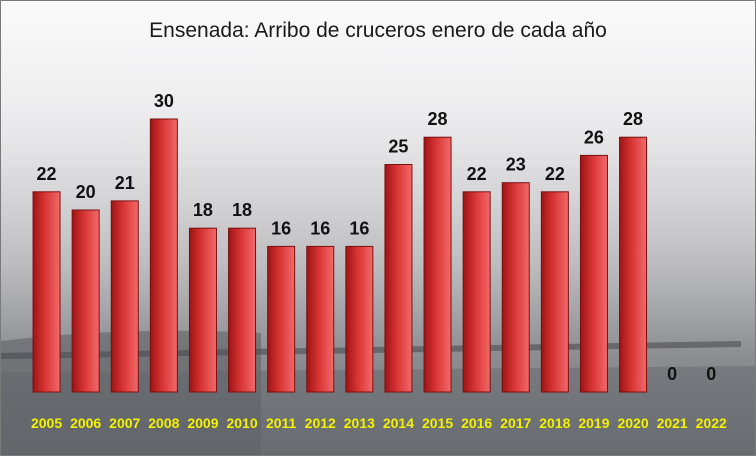 This screenshot has width=756, height=456. Describe the element at coordinates (359, 423) in the screenshot. I see `x-tick-2013: 2013` at that location.